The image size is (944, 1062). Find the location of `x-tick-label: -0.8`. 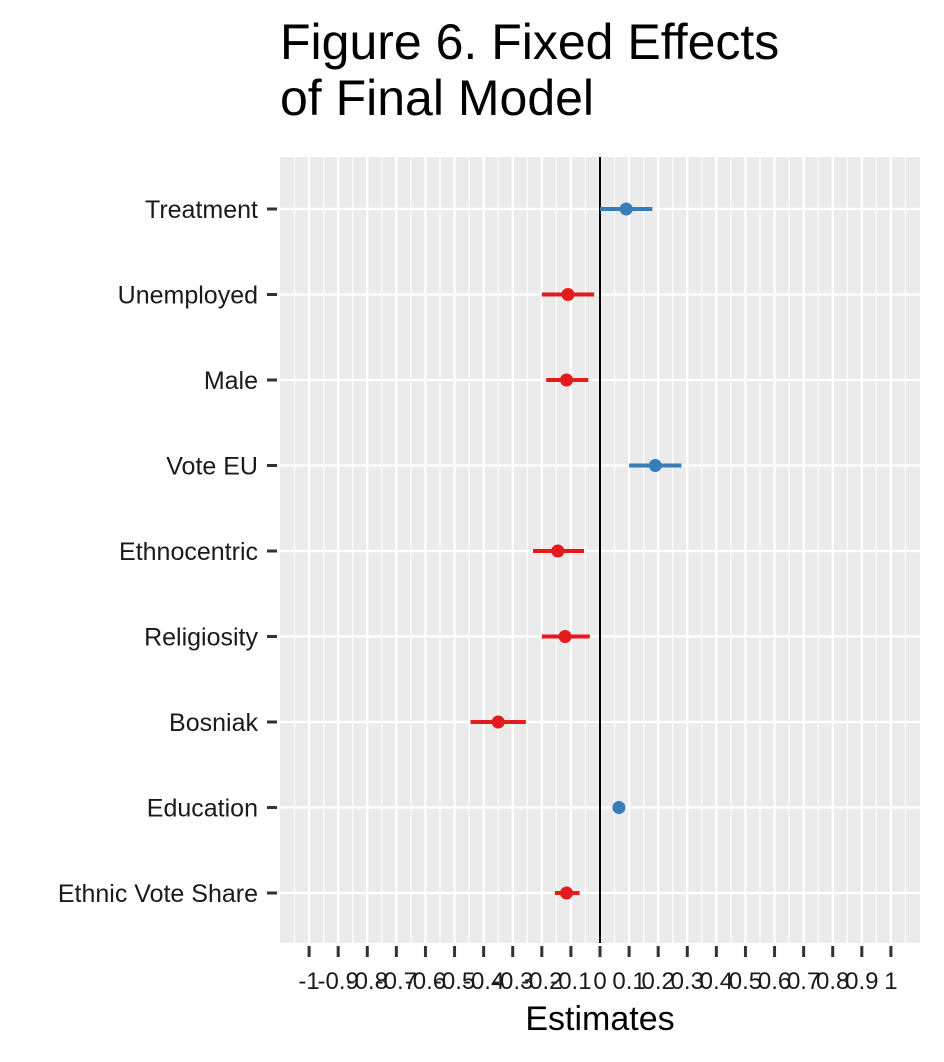

x-tick-label: -0.8 is located at coordinates (367, 981).